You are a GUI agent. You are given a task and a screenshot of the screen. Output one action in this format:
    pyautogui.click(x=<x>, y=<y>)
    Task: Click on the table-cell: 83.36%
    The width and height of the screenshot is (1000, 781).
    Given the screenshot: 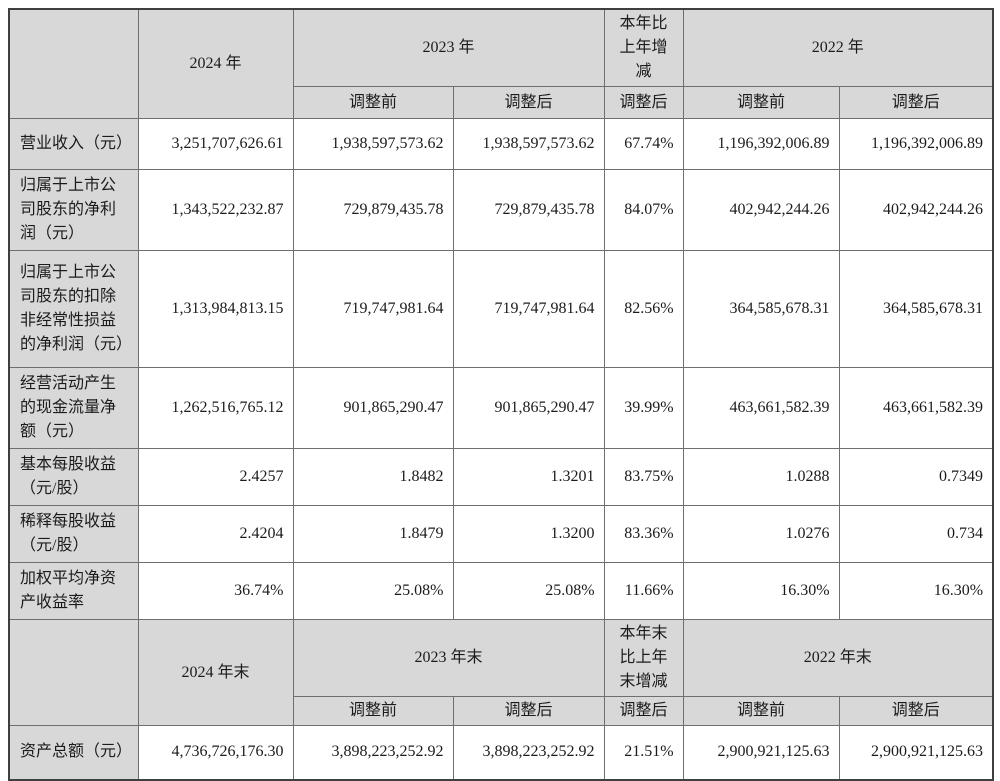 What is the action you would take?
    pyautogui.click(x=643, y=534)
    